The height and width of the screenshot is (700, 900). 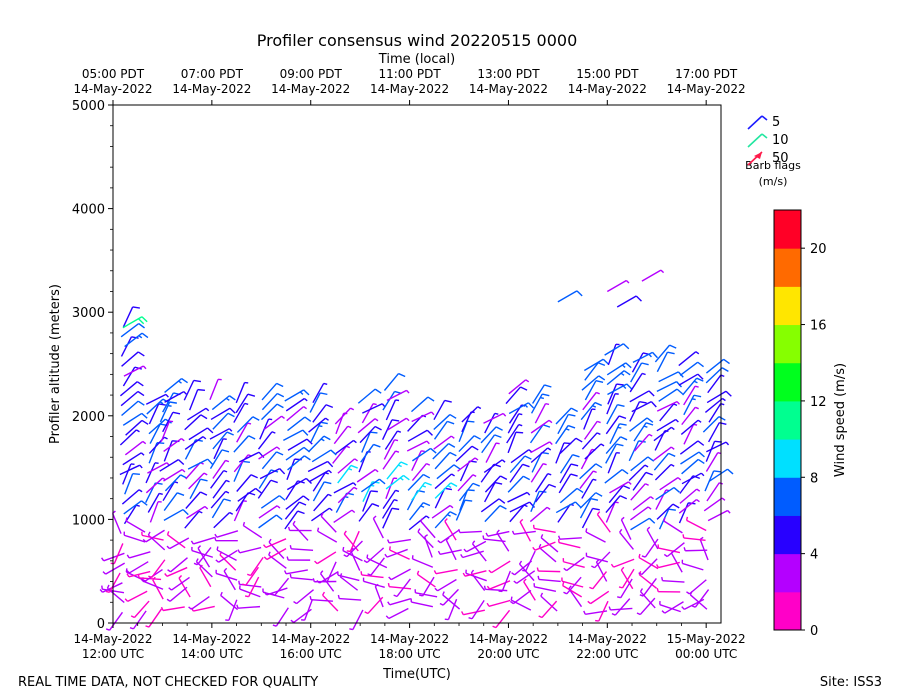 I want to click on barb-legend-label: 10, so click(x=780, y=140).